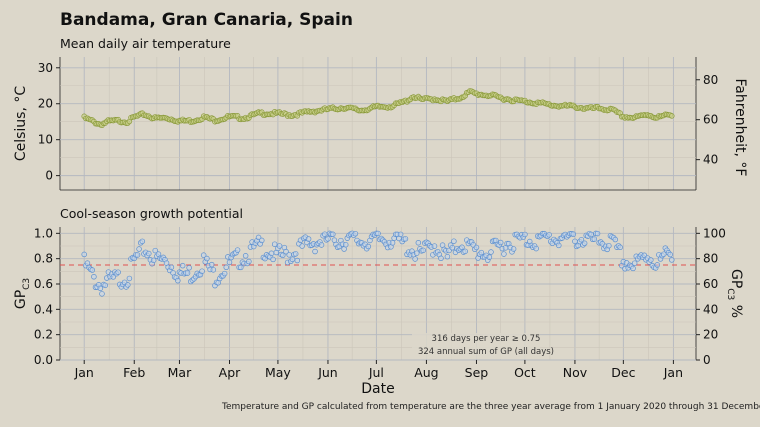 This screenshot has height=427, width=760. Describe the element at coordinates (477, 372) in the screenshot. I see `x-tick-label: Sep` at that location.